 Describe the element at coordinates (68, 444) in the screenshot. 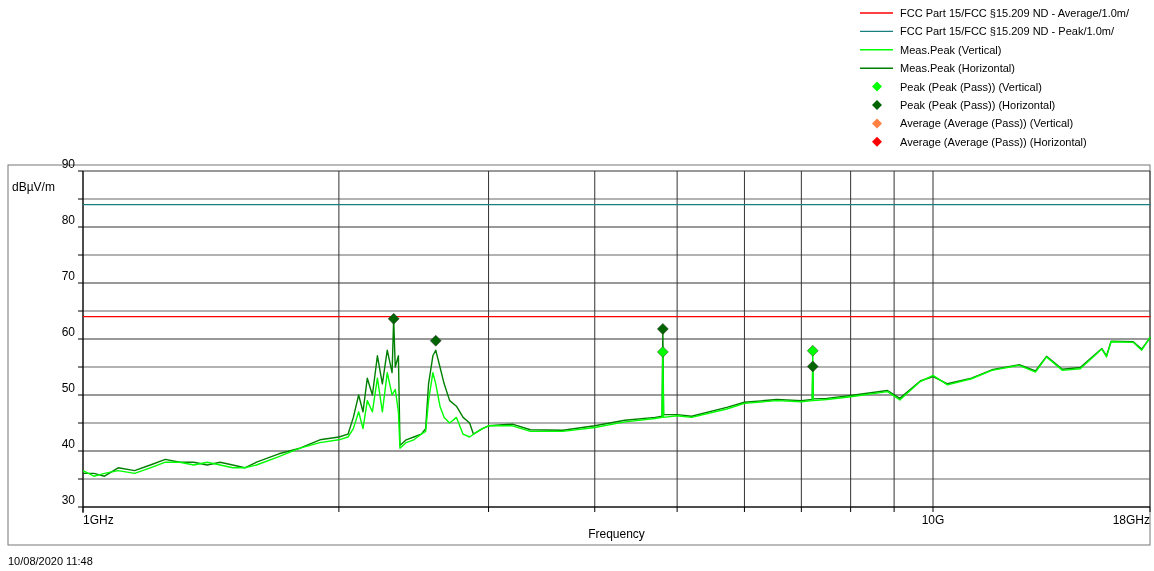

I see `y-tick-label: 40` at that location.